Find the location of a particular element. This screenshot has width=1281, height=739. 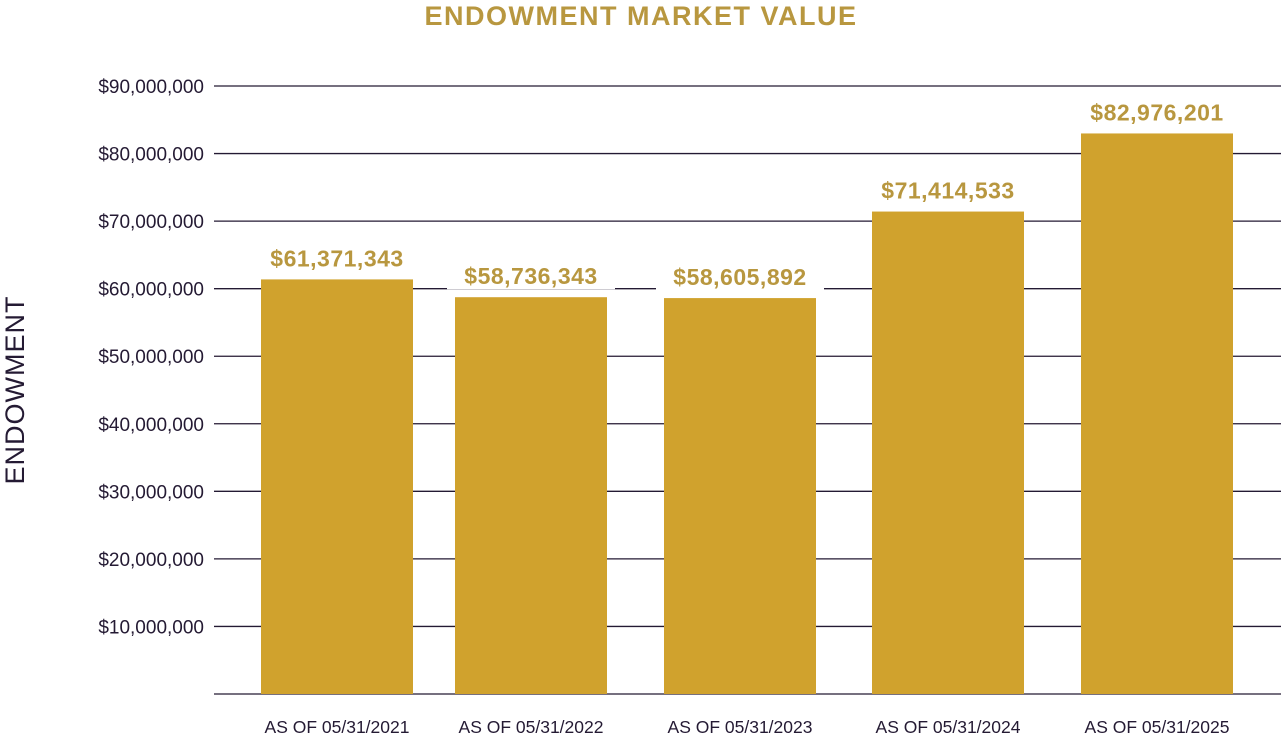

data-label: $82,976,201 is located at coordinates (1156, 112).